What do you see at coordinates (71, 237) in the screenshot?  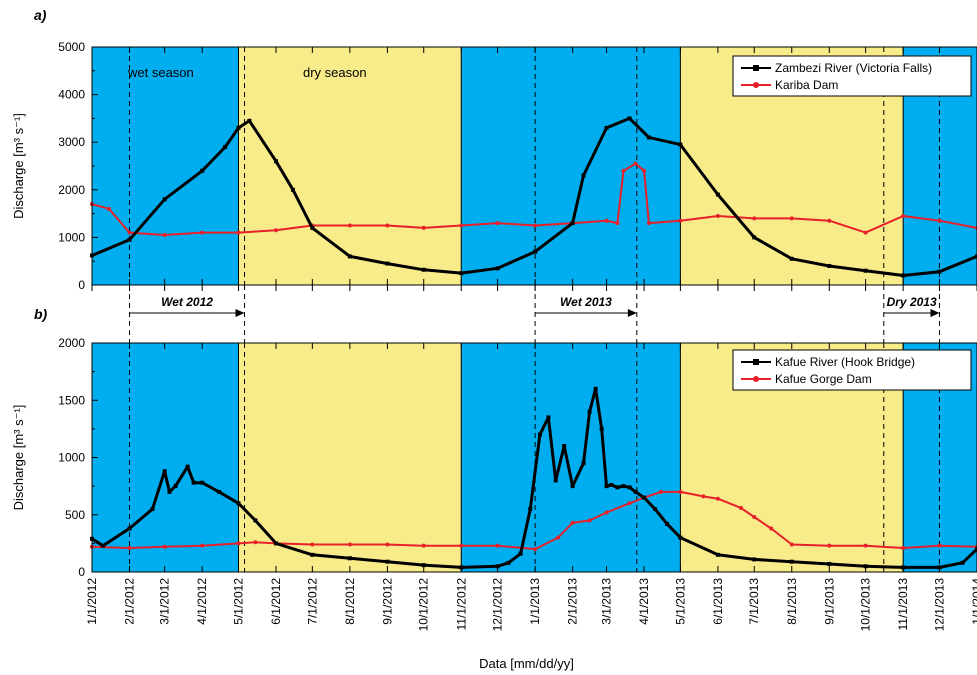 I see `y-tick-label: 1000` at bounding box center [71, 237].